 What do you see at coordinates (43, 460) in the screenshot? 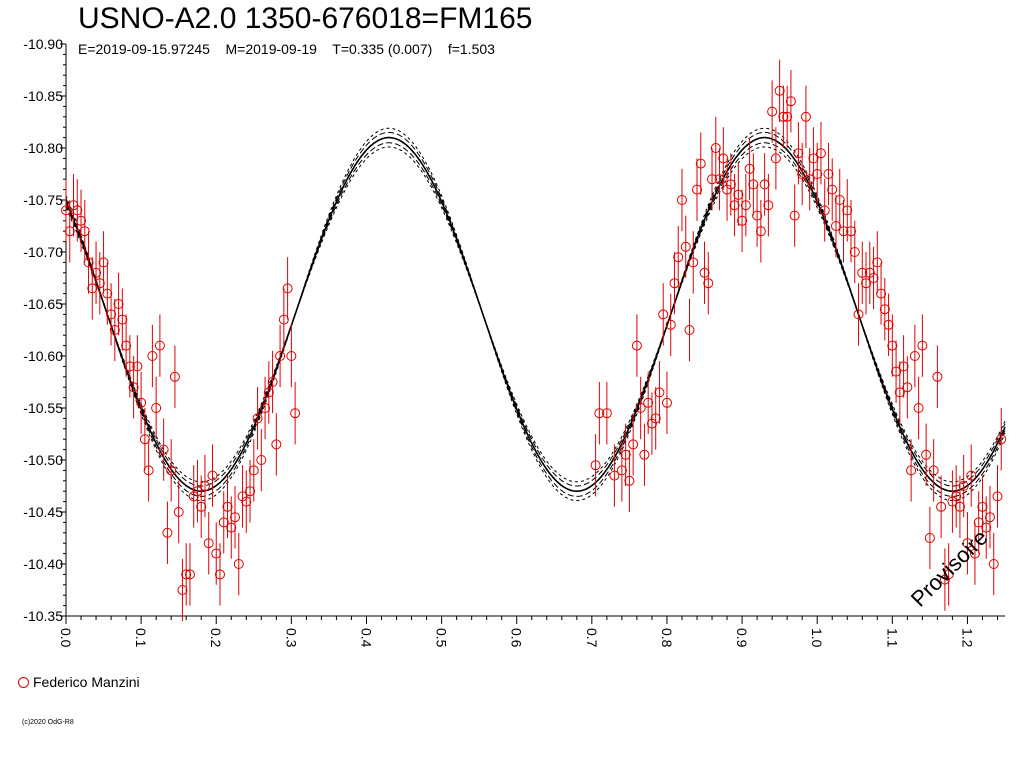
I see `y-tick-label: -10.50` at bounding box center [43, 460].